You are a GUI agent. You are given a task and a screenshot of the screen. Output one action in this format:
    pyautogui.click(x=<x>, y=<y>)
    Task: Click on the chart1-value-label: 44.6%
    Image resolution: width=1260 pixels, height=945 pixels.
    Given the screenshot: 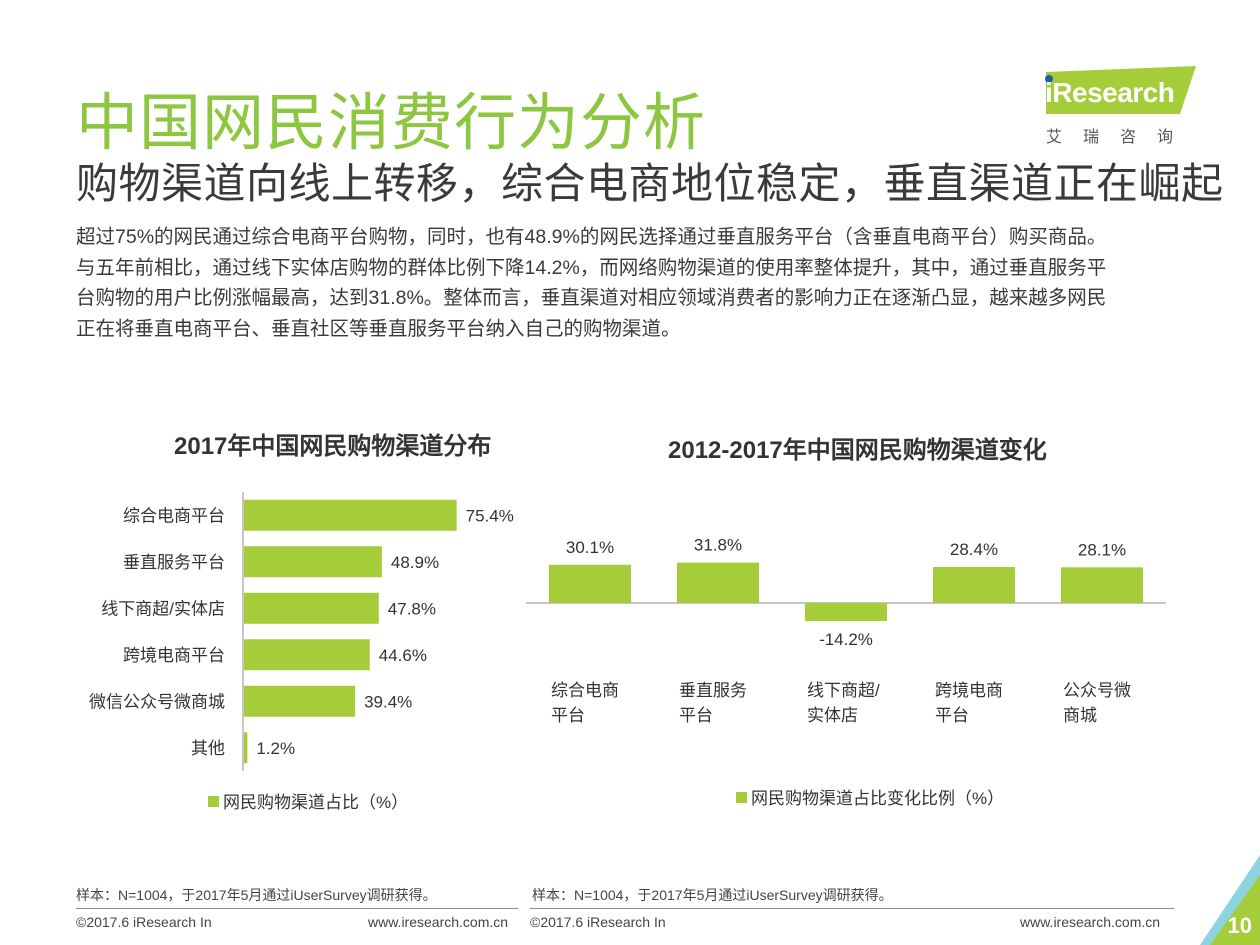 What is the action you would take?
    pyautogui.click(x=403, y=655)
    